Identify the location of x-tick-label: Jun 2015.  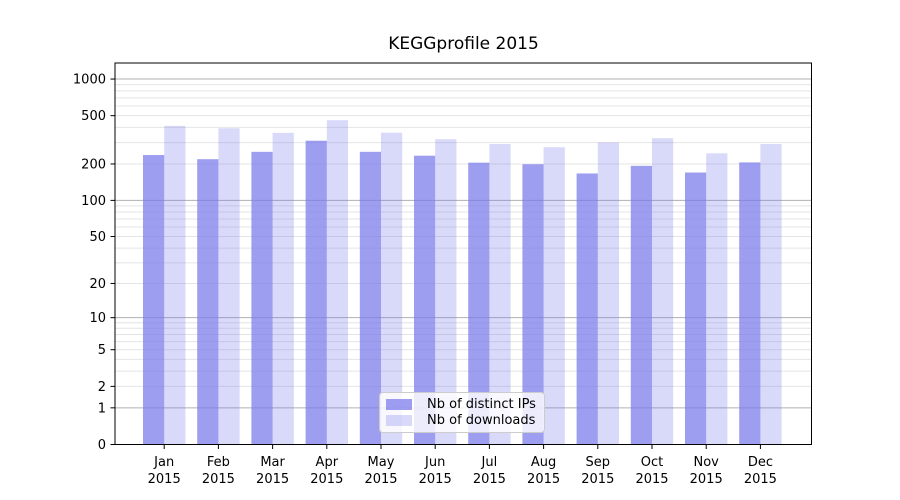
(435, 471).